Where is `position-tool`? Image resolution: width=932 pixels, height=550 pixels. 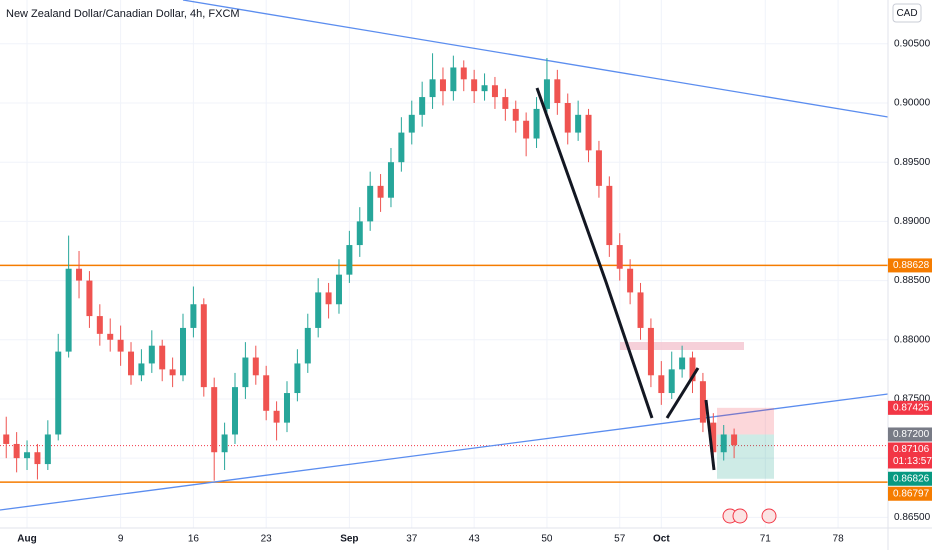
position-tool is located at coordinates (745, 443).